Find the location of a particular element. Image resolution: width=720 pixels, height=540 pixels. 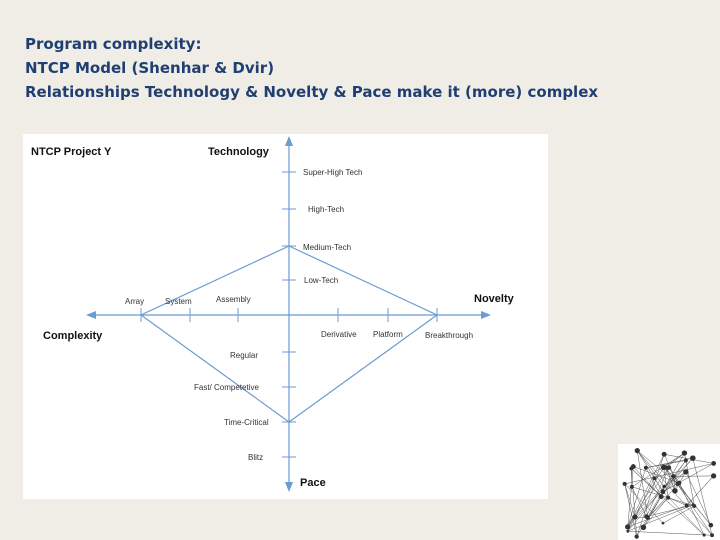

level-label: System is located at coordinates (178, 301).